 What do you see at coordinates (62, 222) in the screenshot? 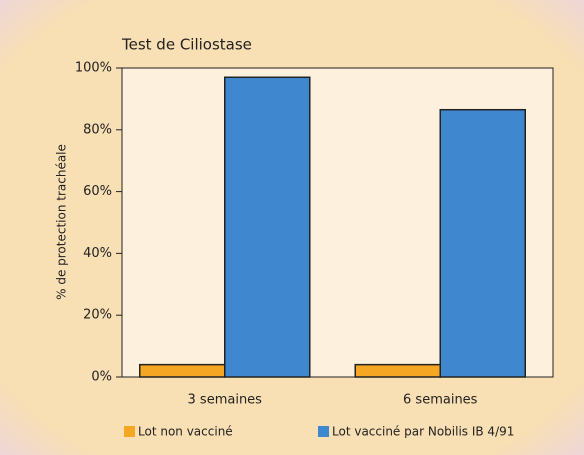
I see `y-axis-label: % de protection trachéale` at bounding box center [62, 222].